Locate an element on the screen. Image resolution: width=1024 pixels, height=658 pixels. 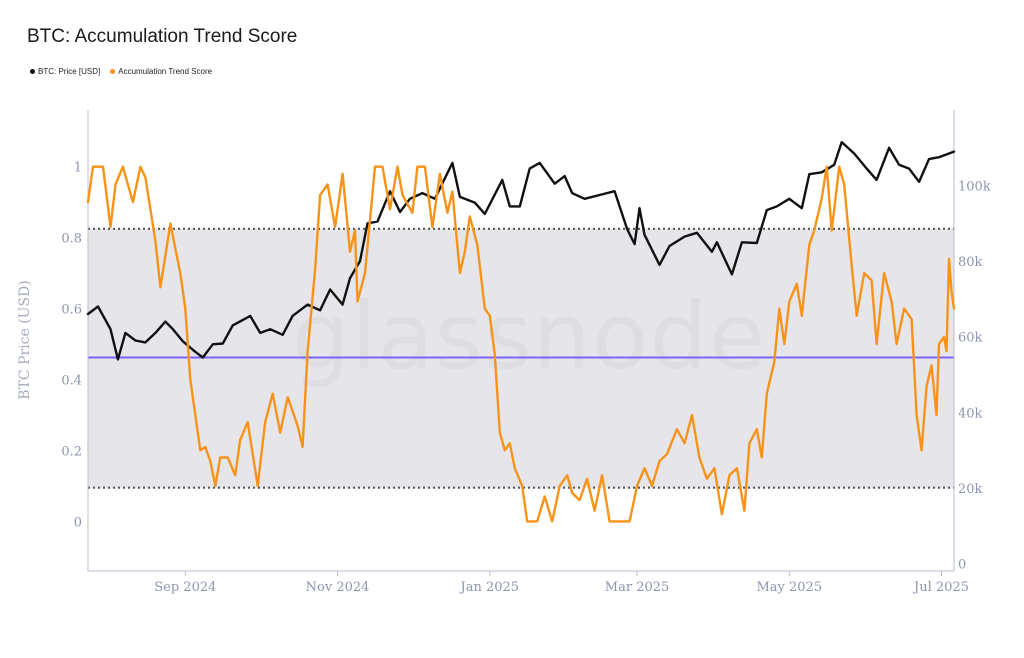
left-tick-label: 0.4 is located at coordinates (71, 381).